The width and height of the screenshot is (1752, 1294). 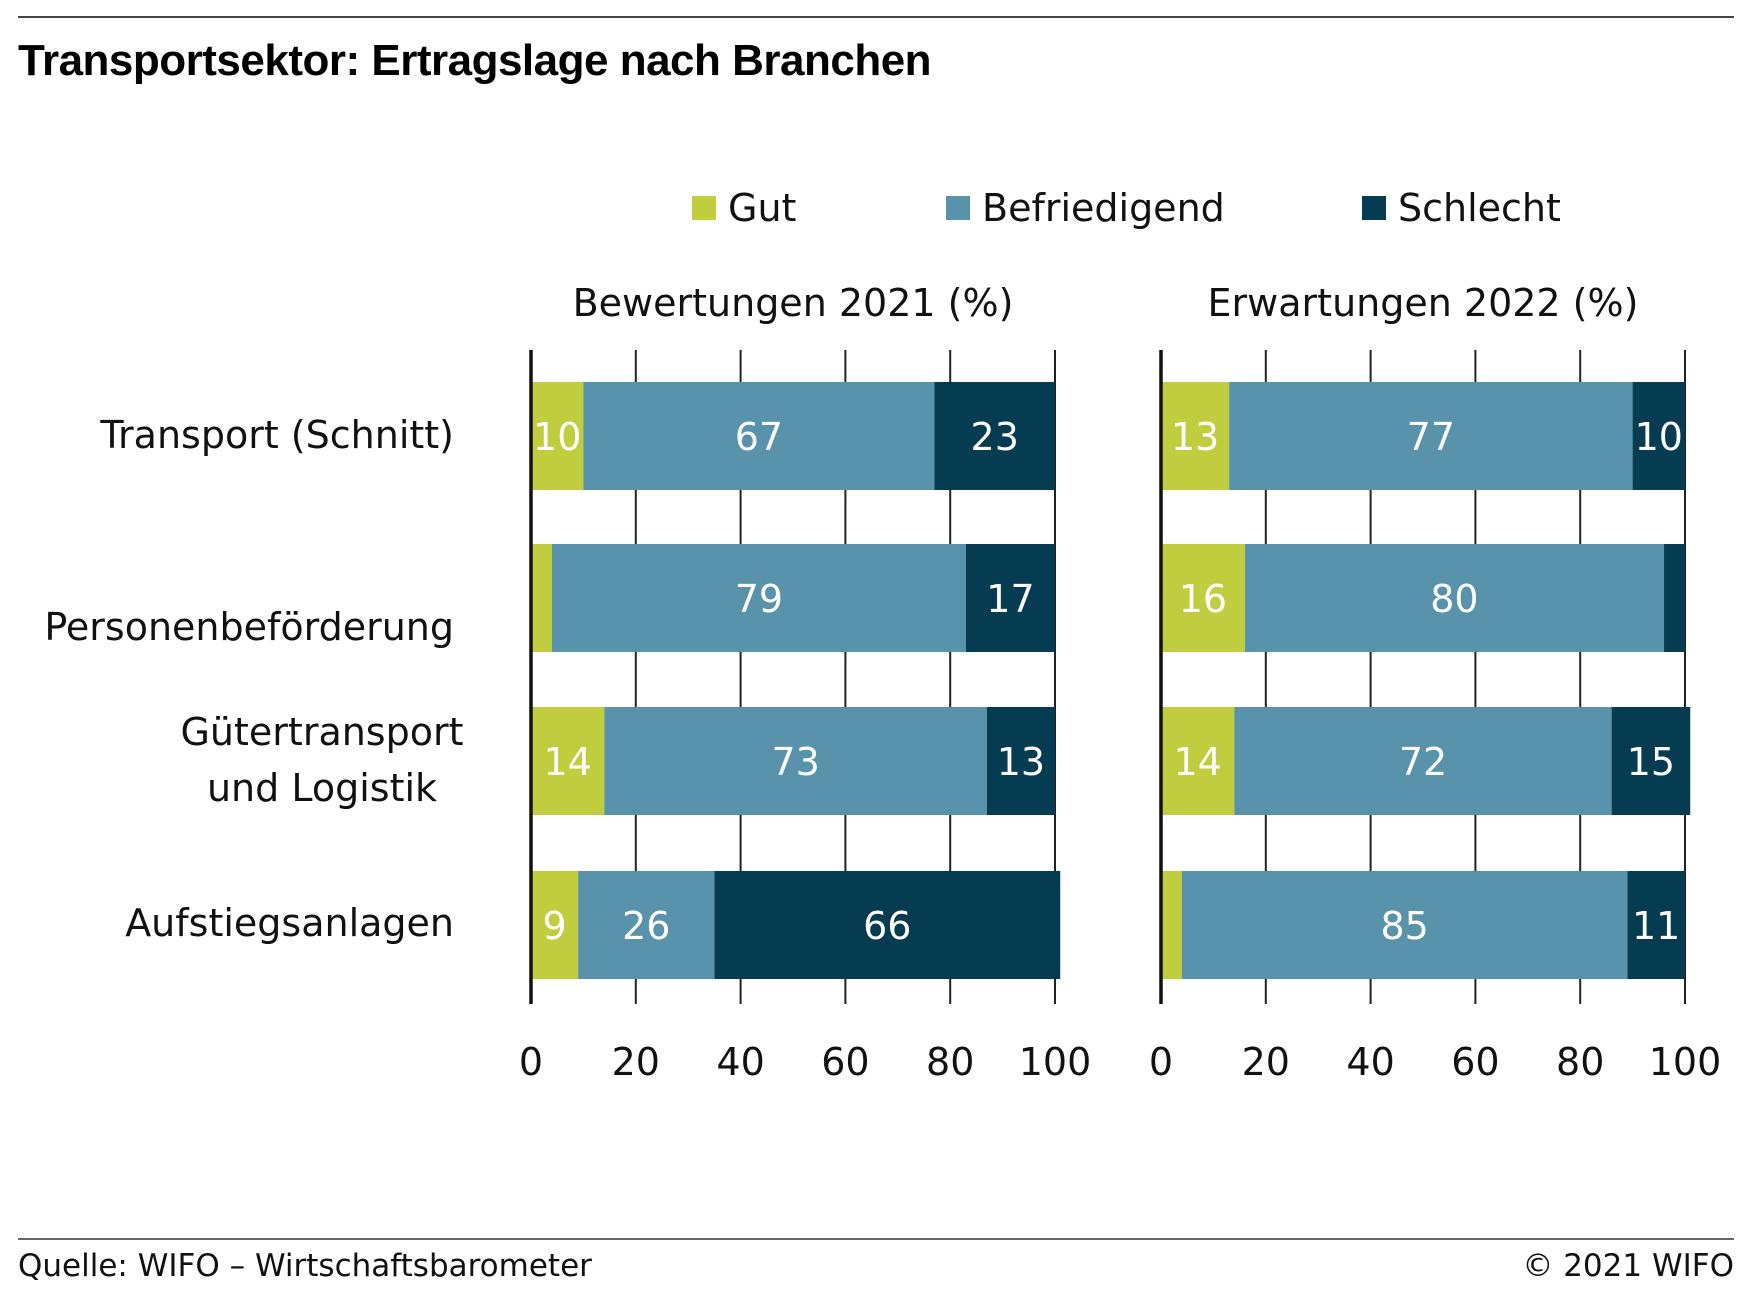 What do you see at coordinates (1103, 208) in the screenshot?
I see `legend-label-befriedigend: Befriedigend` at bounding box center [1103, 208].